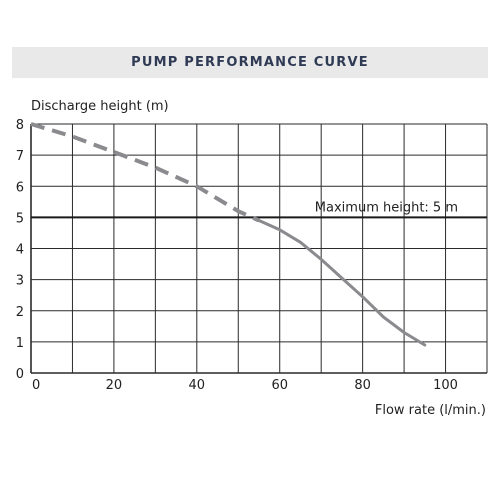 The height and width of the screenshot is (500, 500). Describe the element at coordinates (20, 312) in the screenshot. I see `y-tick-label: 2` at that location.